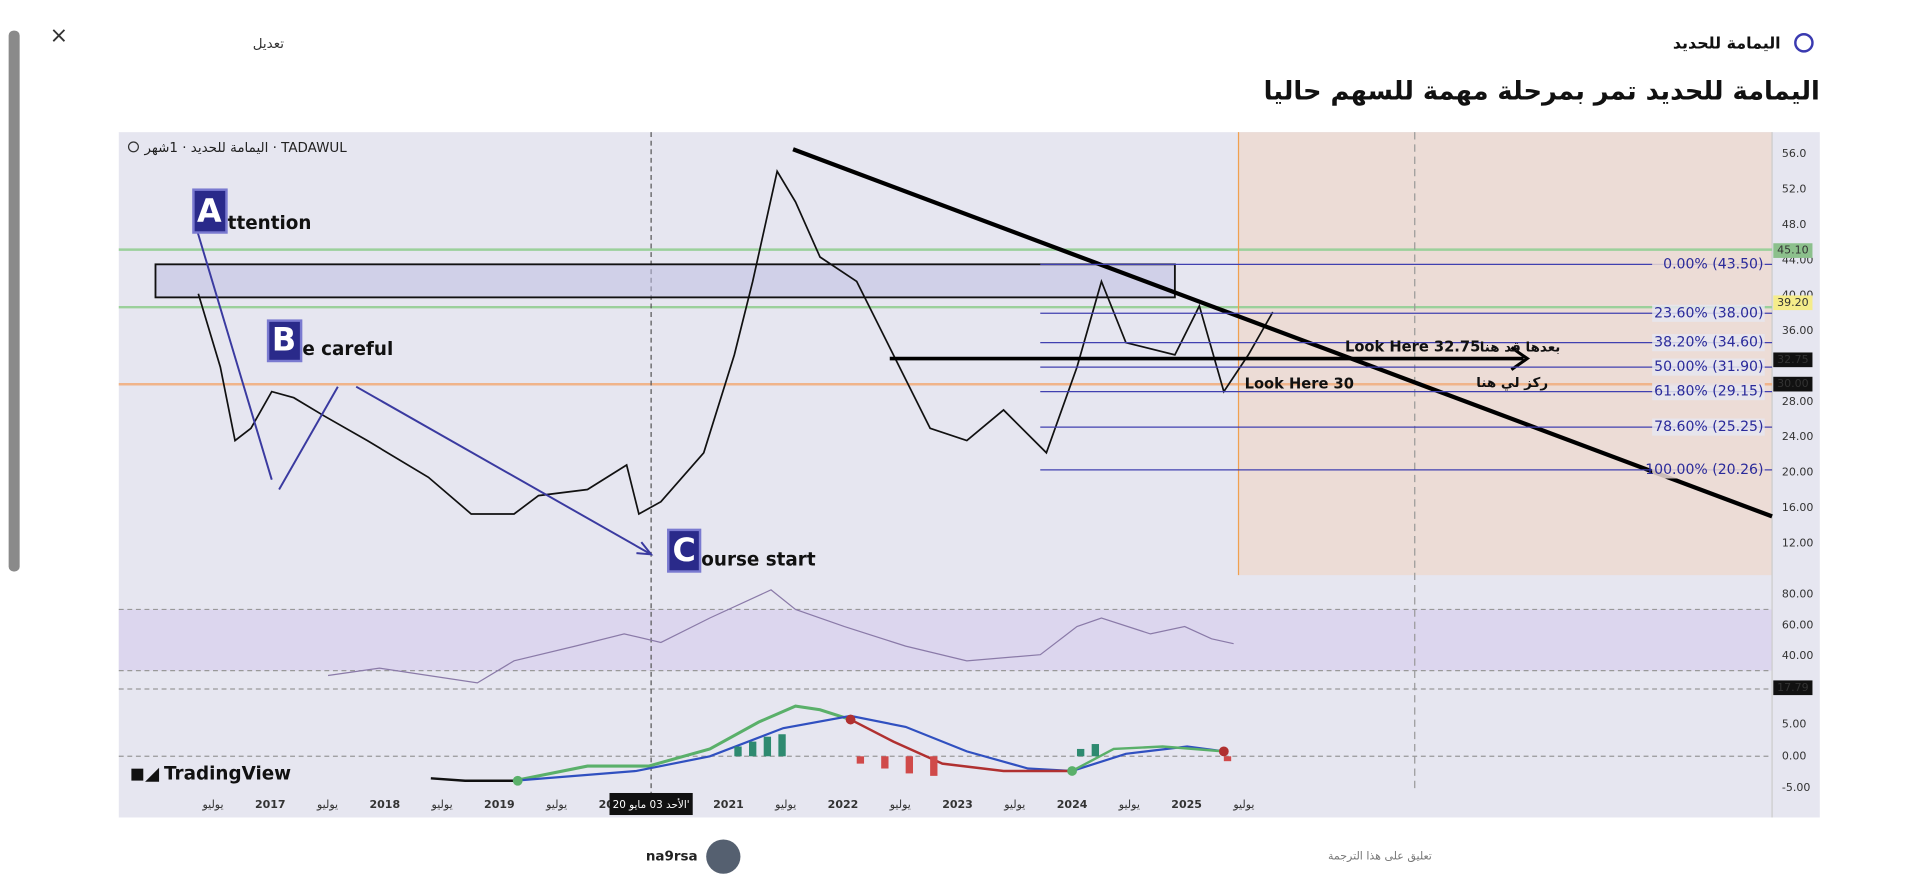  I want to click on rsi-tick-label: 60.00, so click(1798, 624).